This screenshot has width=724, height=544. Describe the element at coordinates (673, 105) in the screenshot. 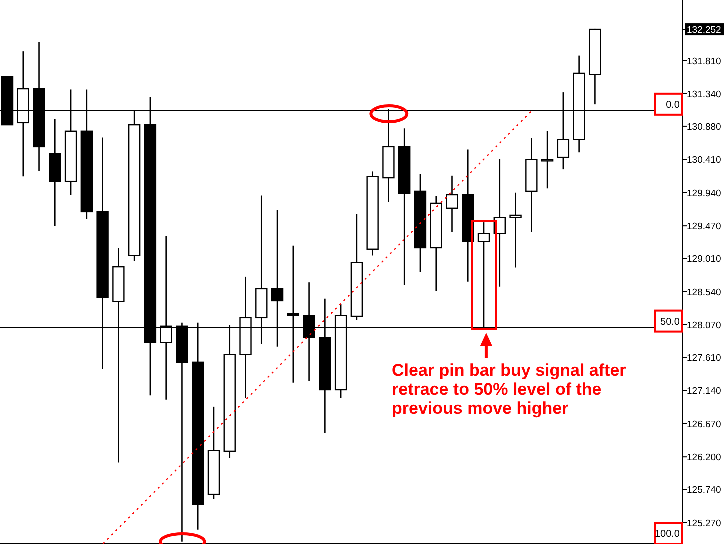

I see `annotation: 0.0` at that location.